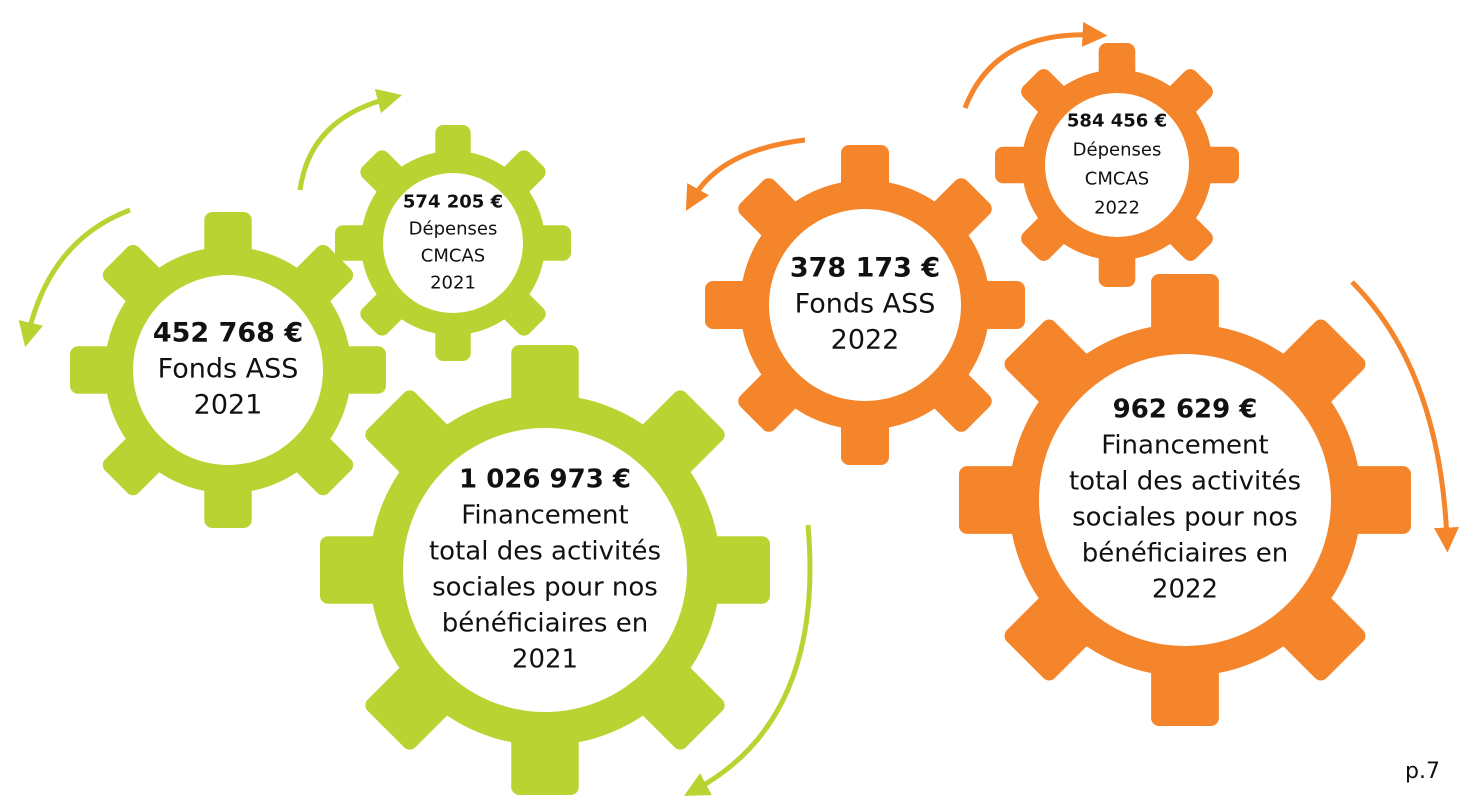 The image size is (1464, 798). Describe the element at coordinates (1422, 771) in the screenshot. I see `page-number: p.7` at that location.